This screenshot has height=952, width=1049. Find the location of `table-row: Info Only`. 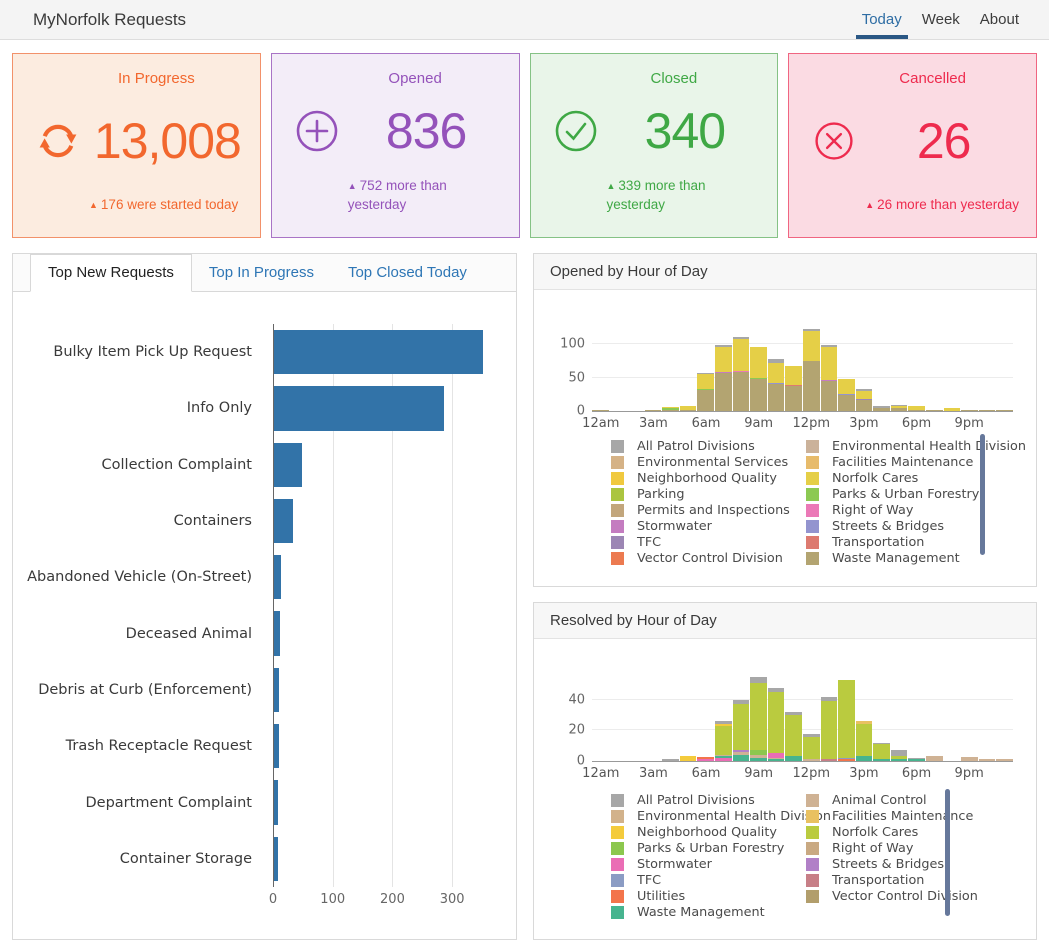

table-row: Info Only is located at coordinates (264, 408).